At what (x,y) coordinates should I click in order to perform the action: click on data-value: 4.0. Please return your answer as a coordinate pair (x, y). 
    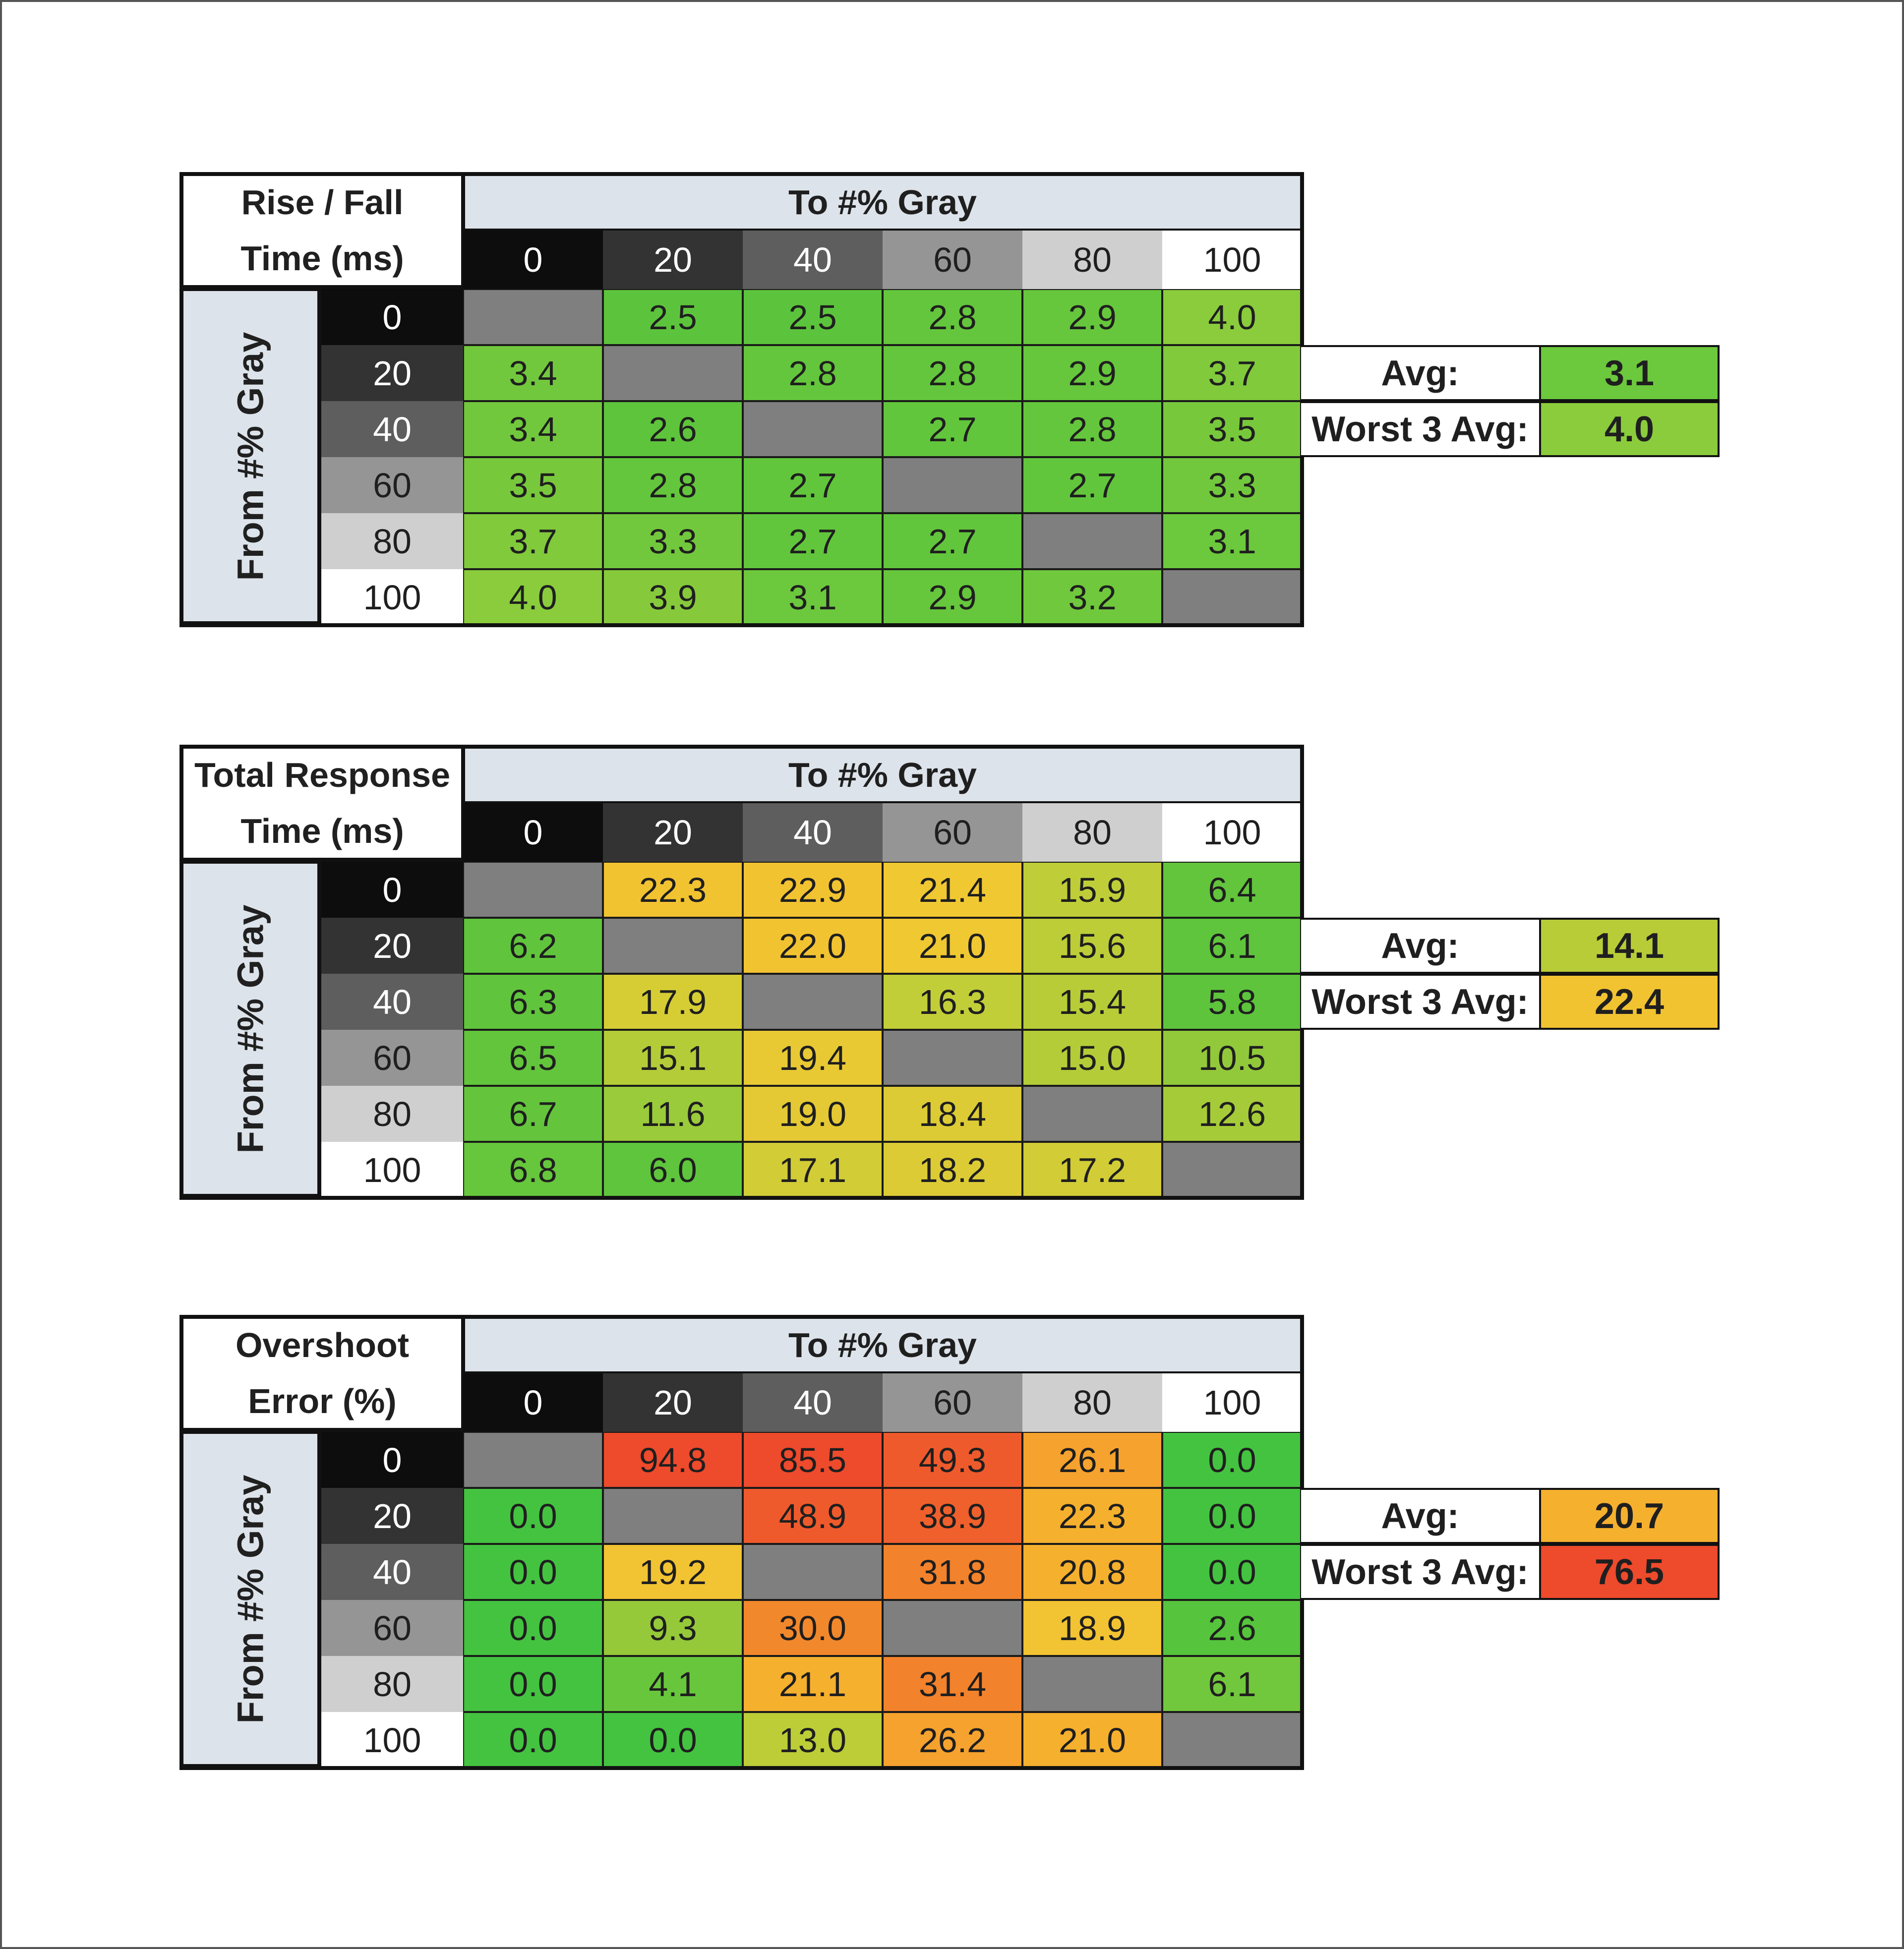
    Looking at the image, I should click on (533, 597).